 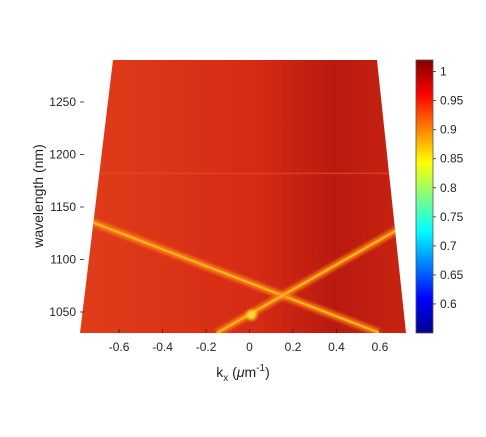 What do you see at coordinates (452, 217) in the screenshot?
I see `colorbar-tick-label: 0.75` at bounding box center [452, 217].